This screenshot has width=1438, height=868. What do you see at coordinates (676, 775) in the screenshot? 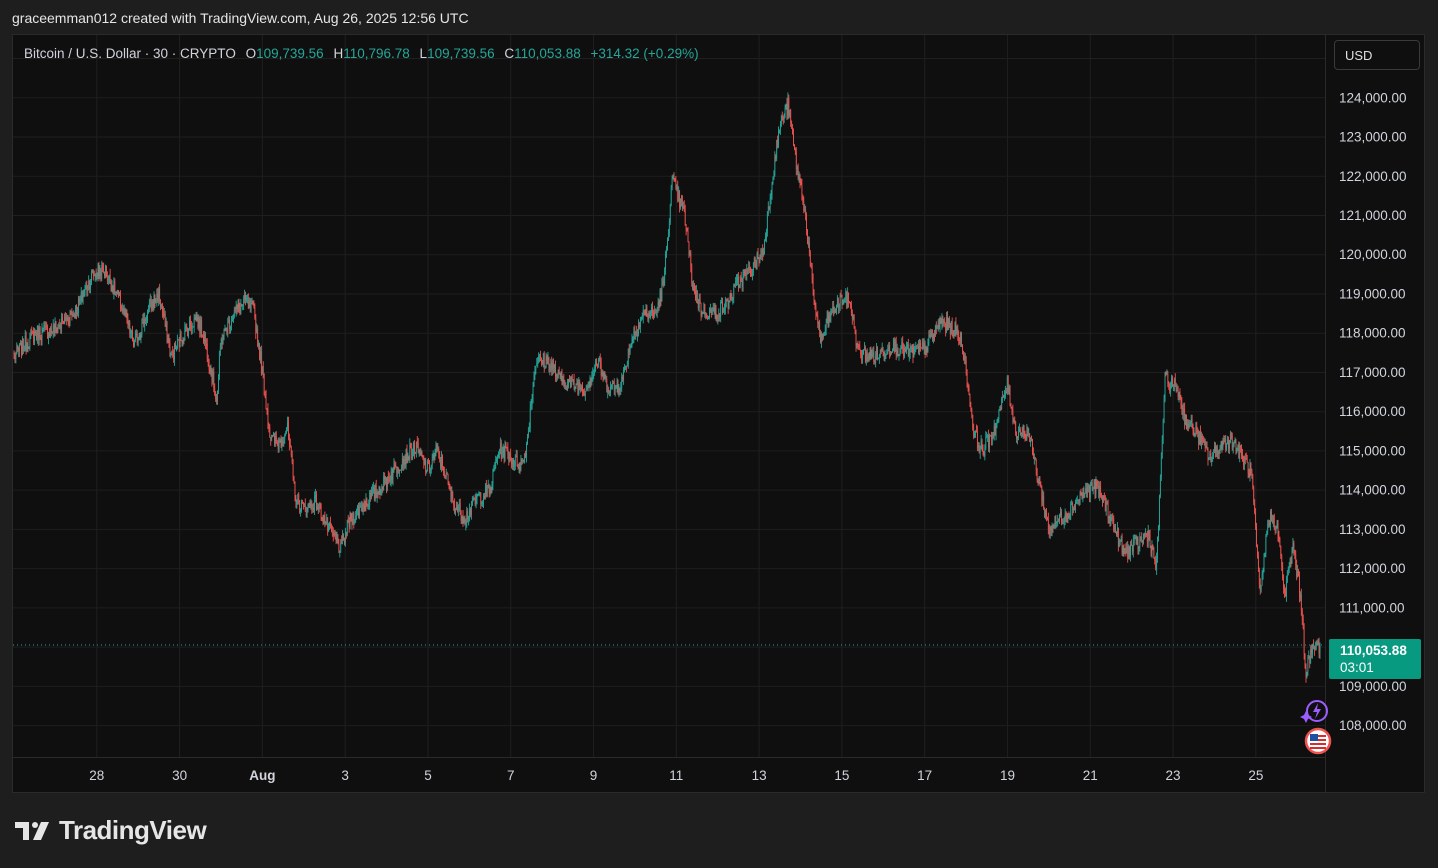
I see `time-axis: 28 30 Aug 3 5 7 9 11 13 15 17 19 21 23 25` at bounding box center [676, 775].